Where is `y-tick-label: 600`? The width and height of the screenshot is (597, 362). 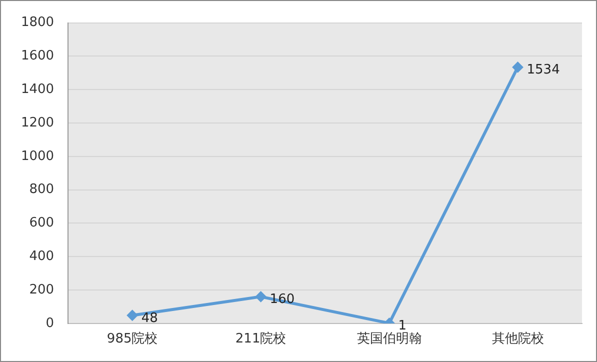
y-tick-label: 600 is located at coordinates (41, 223).